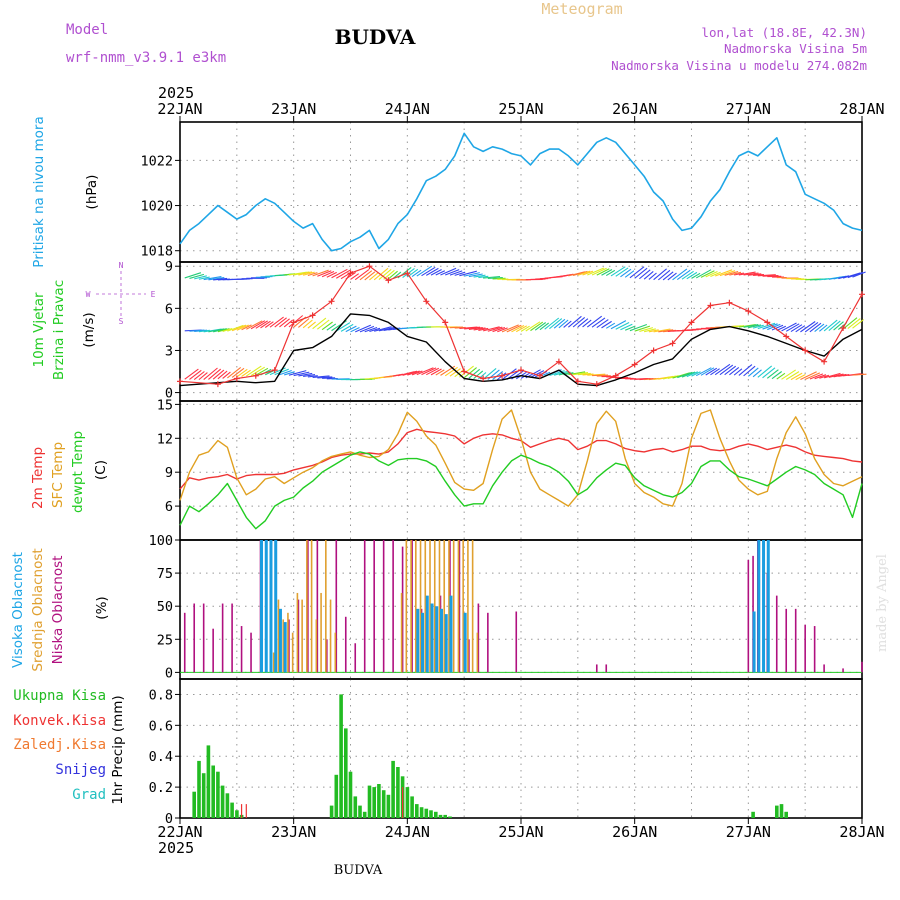 The height and width of the screenshot is (900, 900). What do you see at coordinates (748, 109) in the screenshot?
I see `x-tick-label-top: 27JAN` at bounding box center [748, 109].